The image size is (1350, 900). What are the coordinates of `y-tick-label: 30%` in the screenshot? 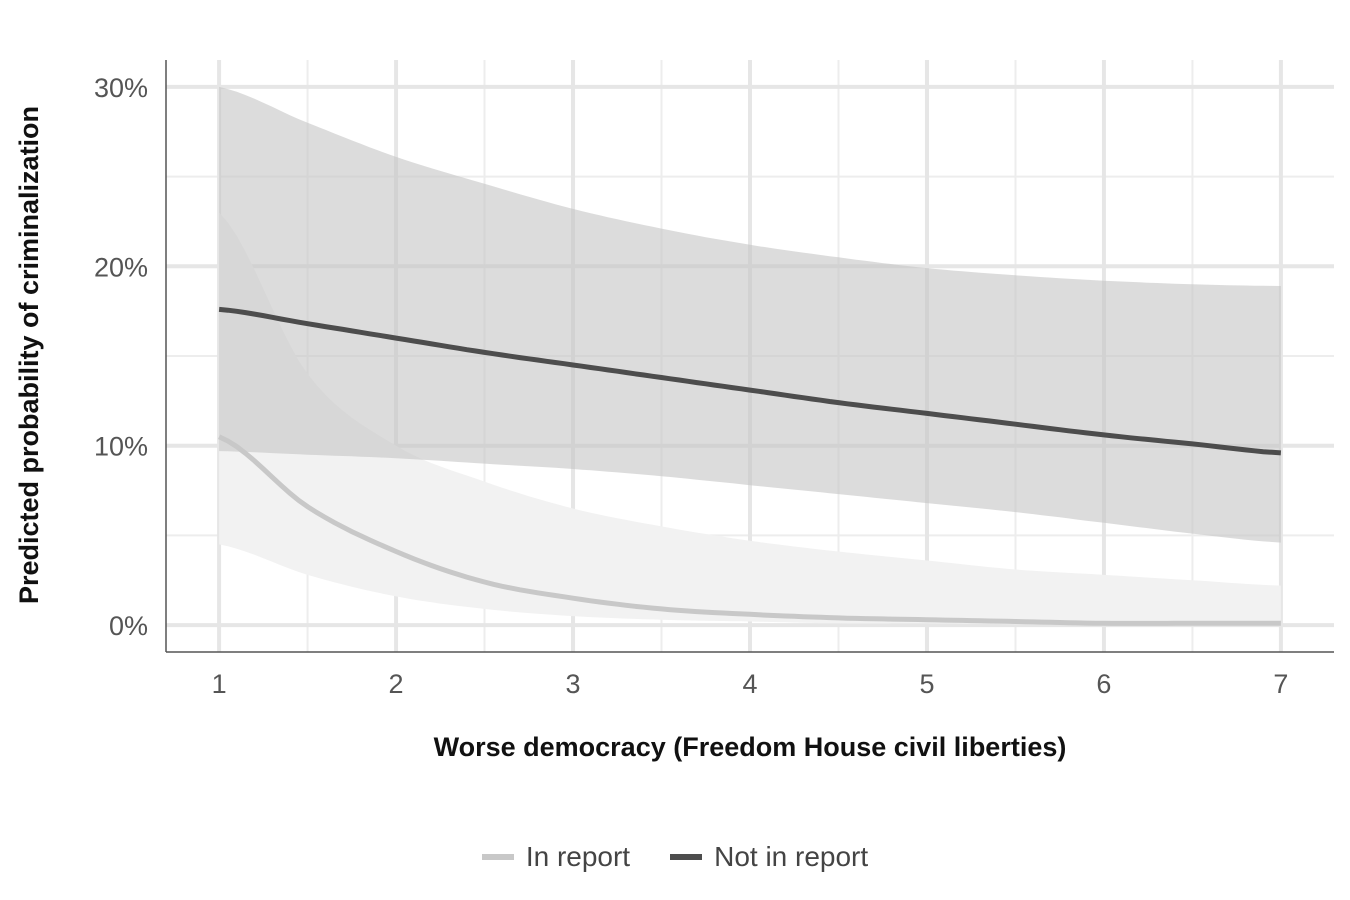 It's located at (121, 88).